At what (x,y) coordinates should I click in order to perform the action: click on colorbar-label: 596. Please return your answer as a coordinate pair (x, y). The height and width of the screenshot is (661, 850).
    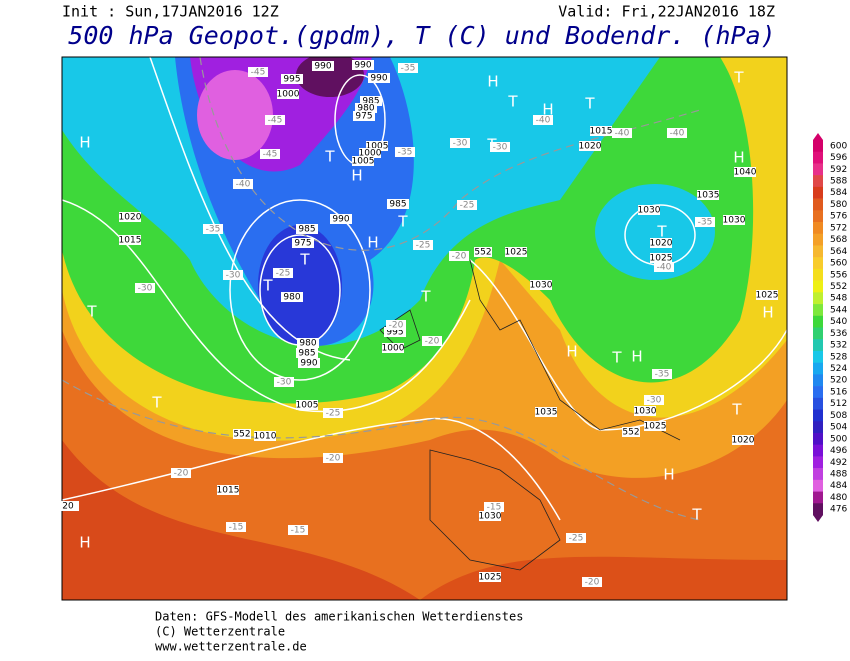
    Looking at the image, I should click on (838, 158).